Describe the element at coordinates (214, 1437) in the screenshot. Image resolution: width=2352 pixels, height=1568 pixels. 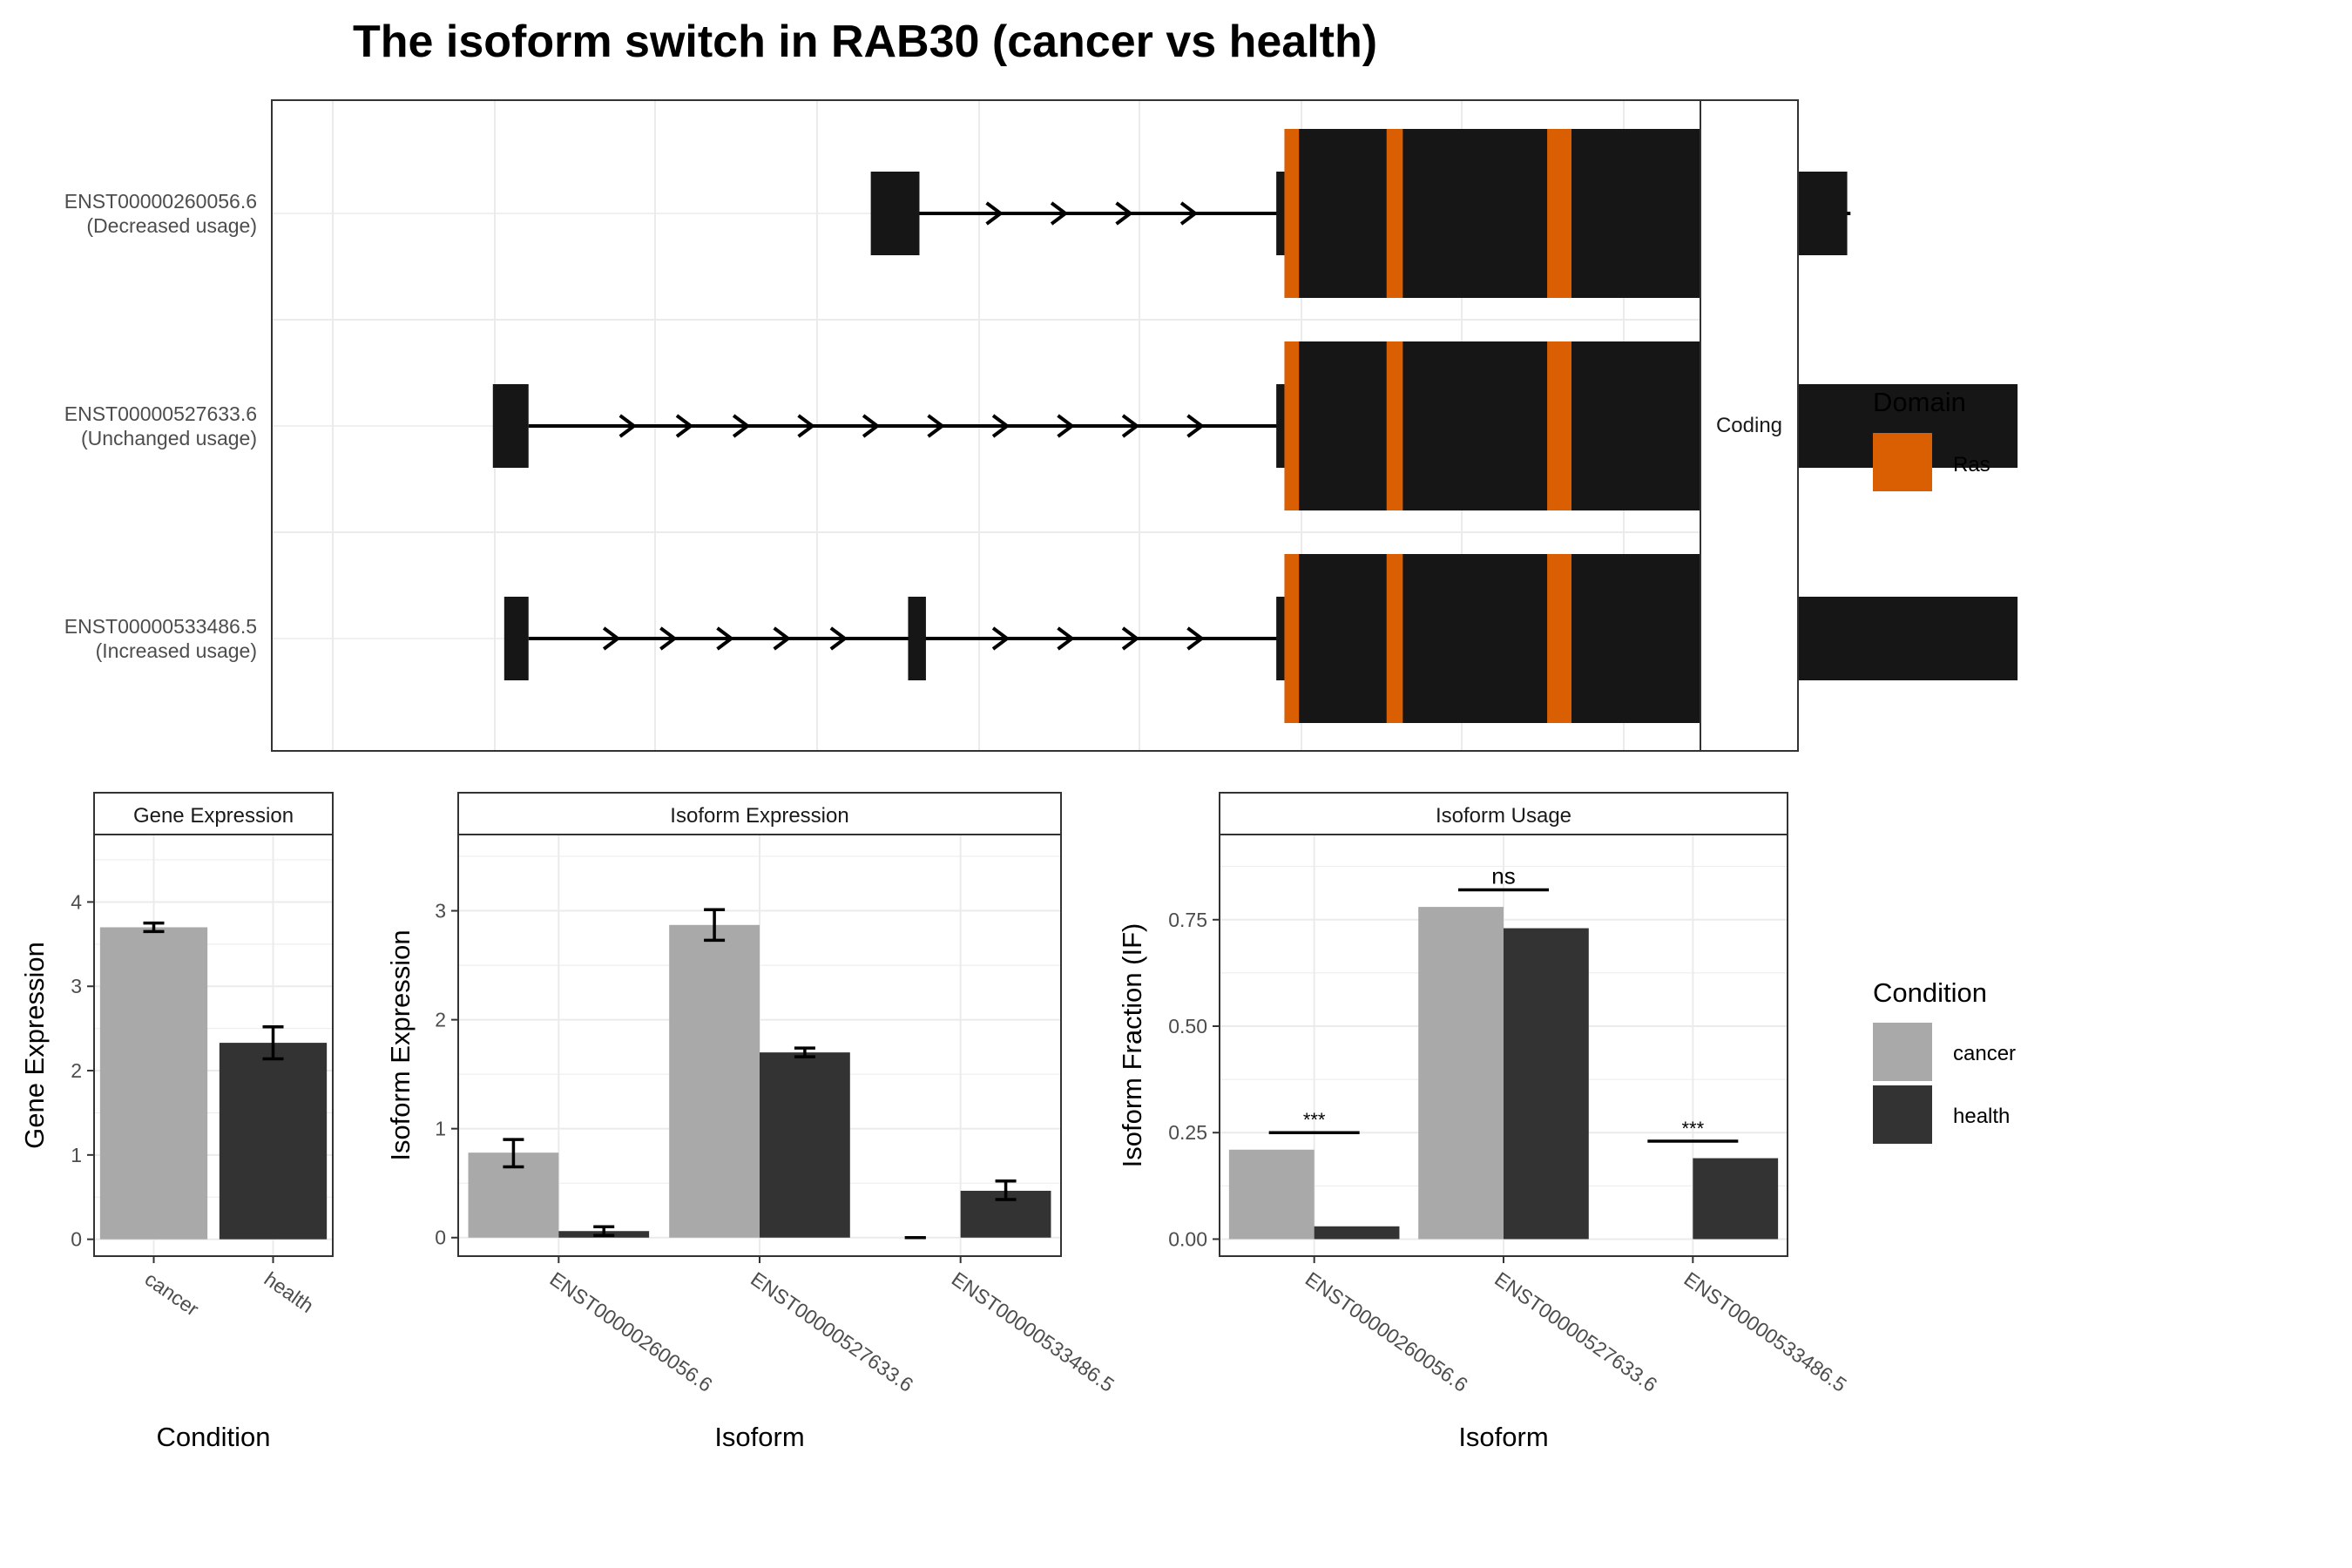
I see `x-axis-title: Condition` at that location.